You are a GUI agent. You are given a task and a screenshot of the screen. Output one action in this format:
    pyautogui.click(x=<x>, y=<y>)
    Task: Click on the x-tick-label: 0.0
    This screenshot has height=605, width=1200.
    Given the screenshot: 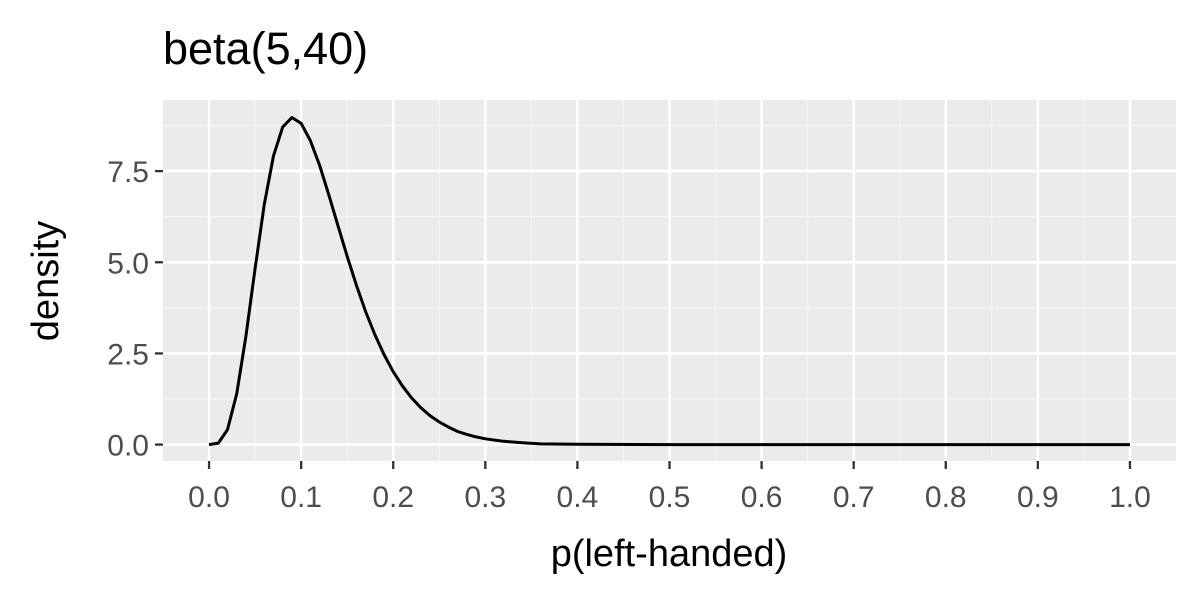 What is the action you would take?
    pyautogui.click(x=209, y=497)
    